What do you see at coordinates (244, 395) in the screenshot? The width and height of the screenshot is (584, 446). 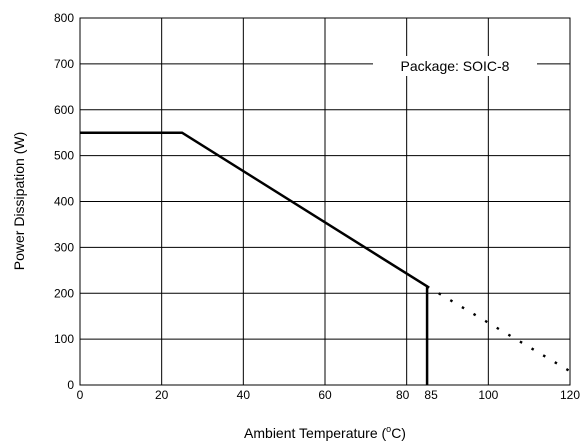 I see `x-tick-label-40: 40` at bounding box center [244, 395].